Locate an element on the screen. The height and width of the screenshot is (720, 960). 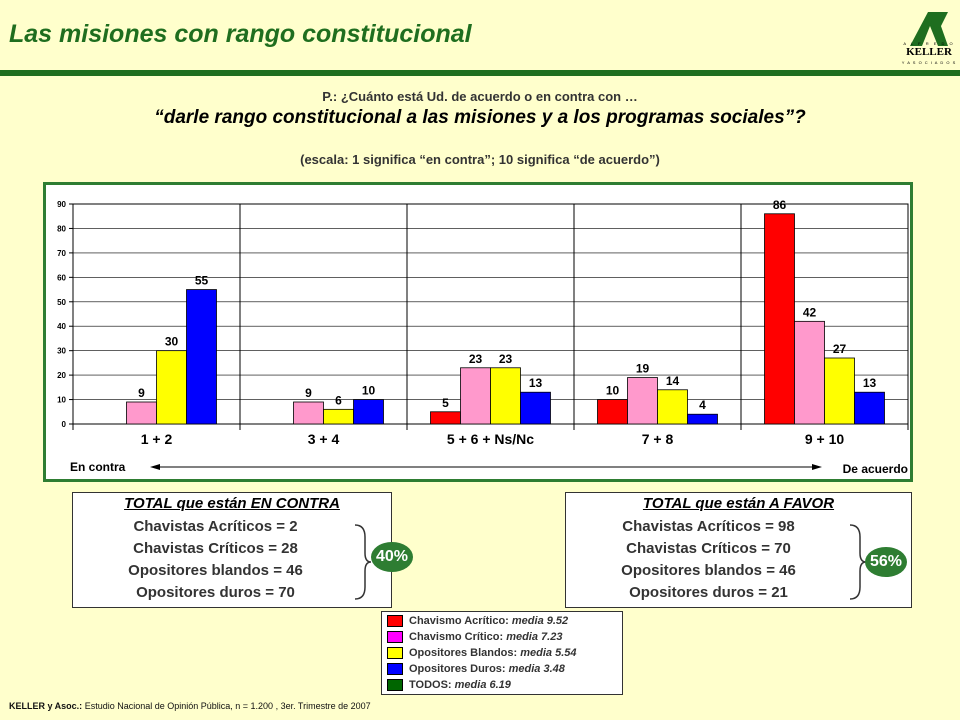
legend-label: Opositores Blandos: is located at coordinates (465, 653).